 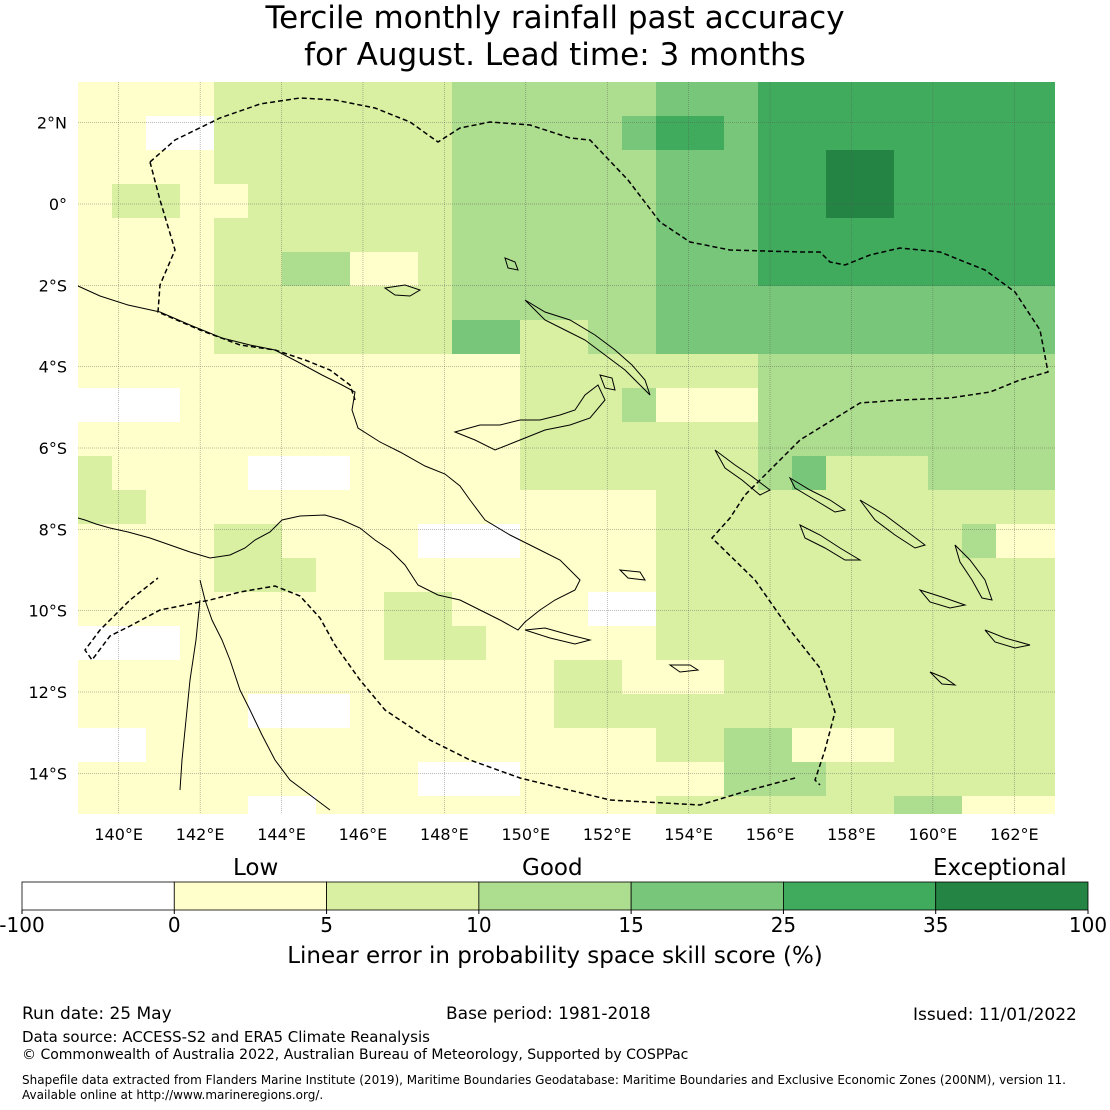 What do you see at coordinates (47, 611) in the screenshot?
I see `latitude-tick-label: 10°S` at bounding box center [47, 611].